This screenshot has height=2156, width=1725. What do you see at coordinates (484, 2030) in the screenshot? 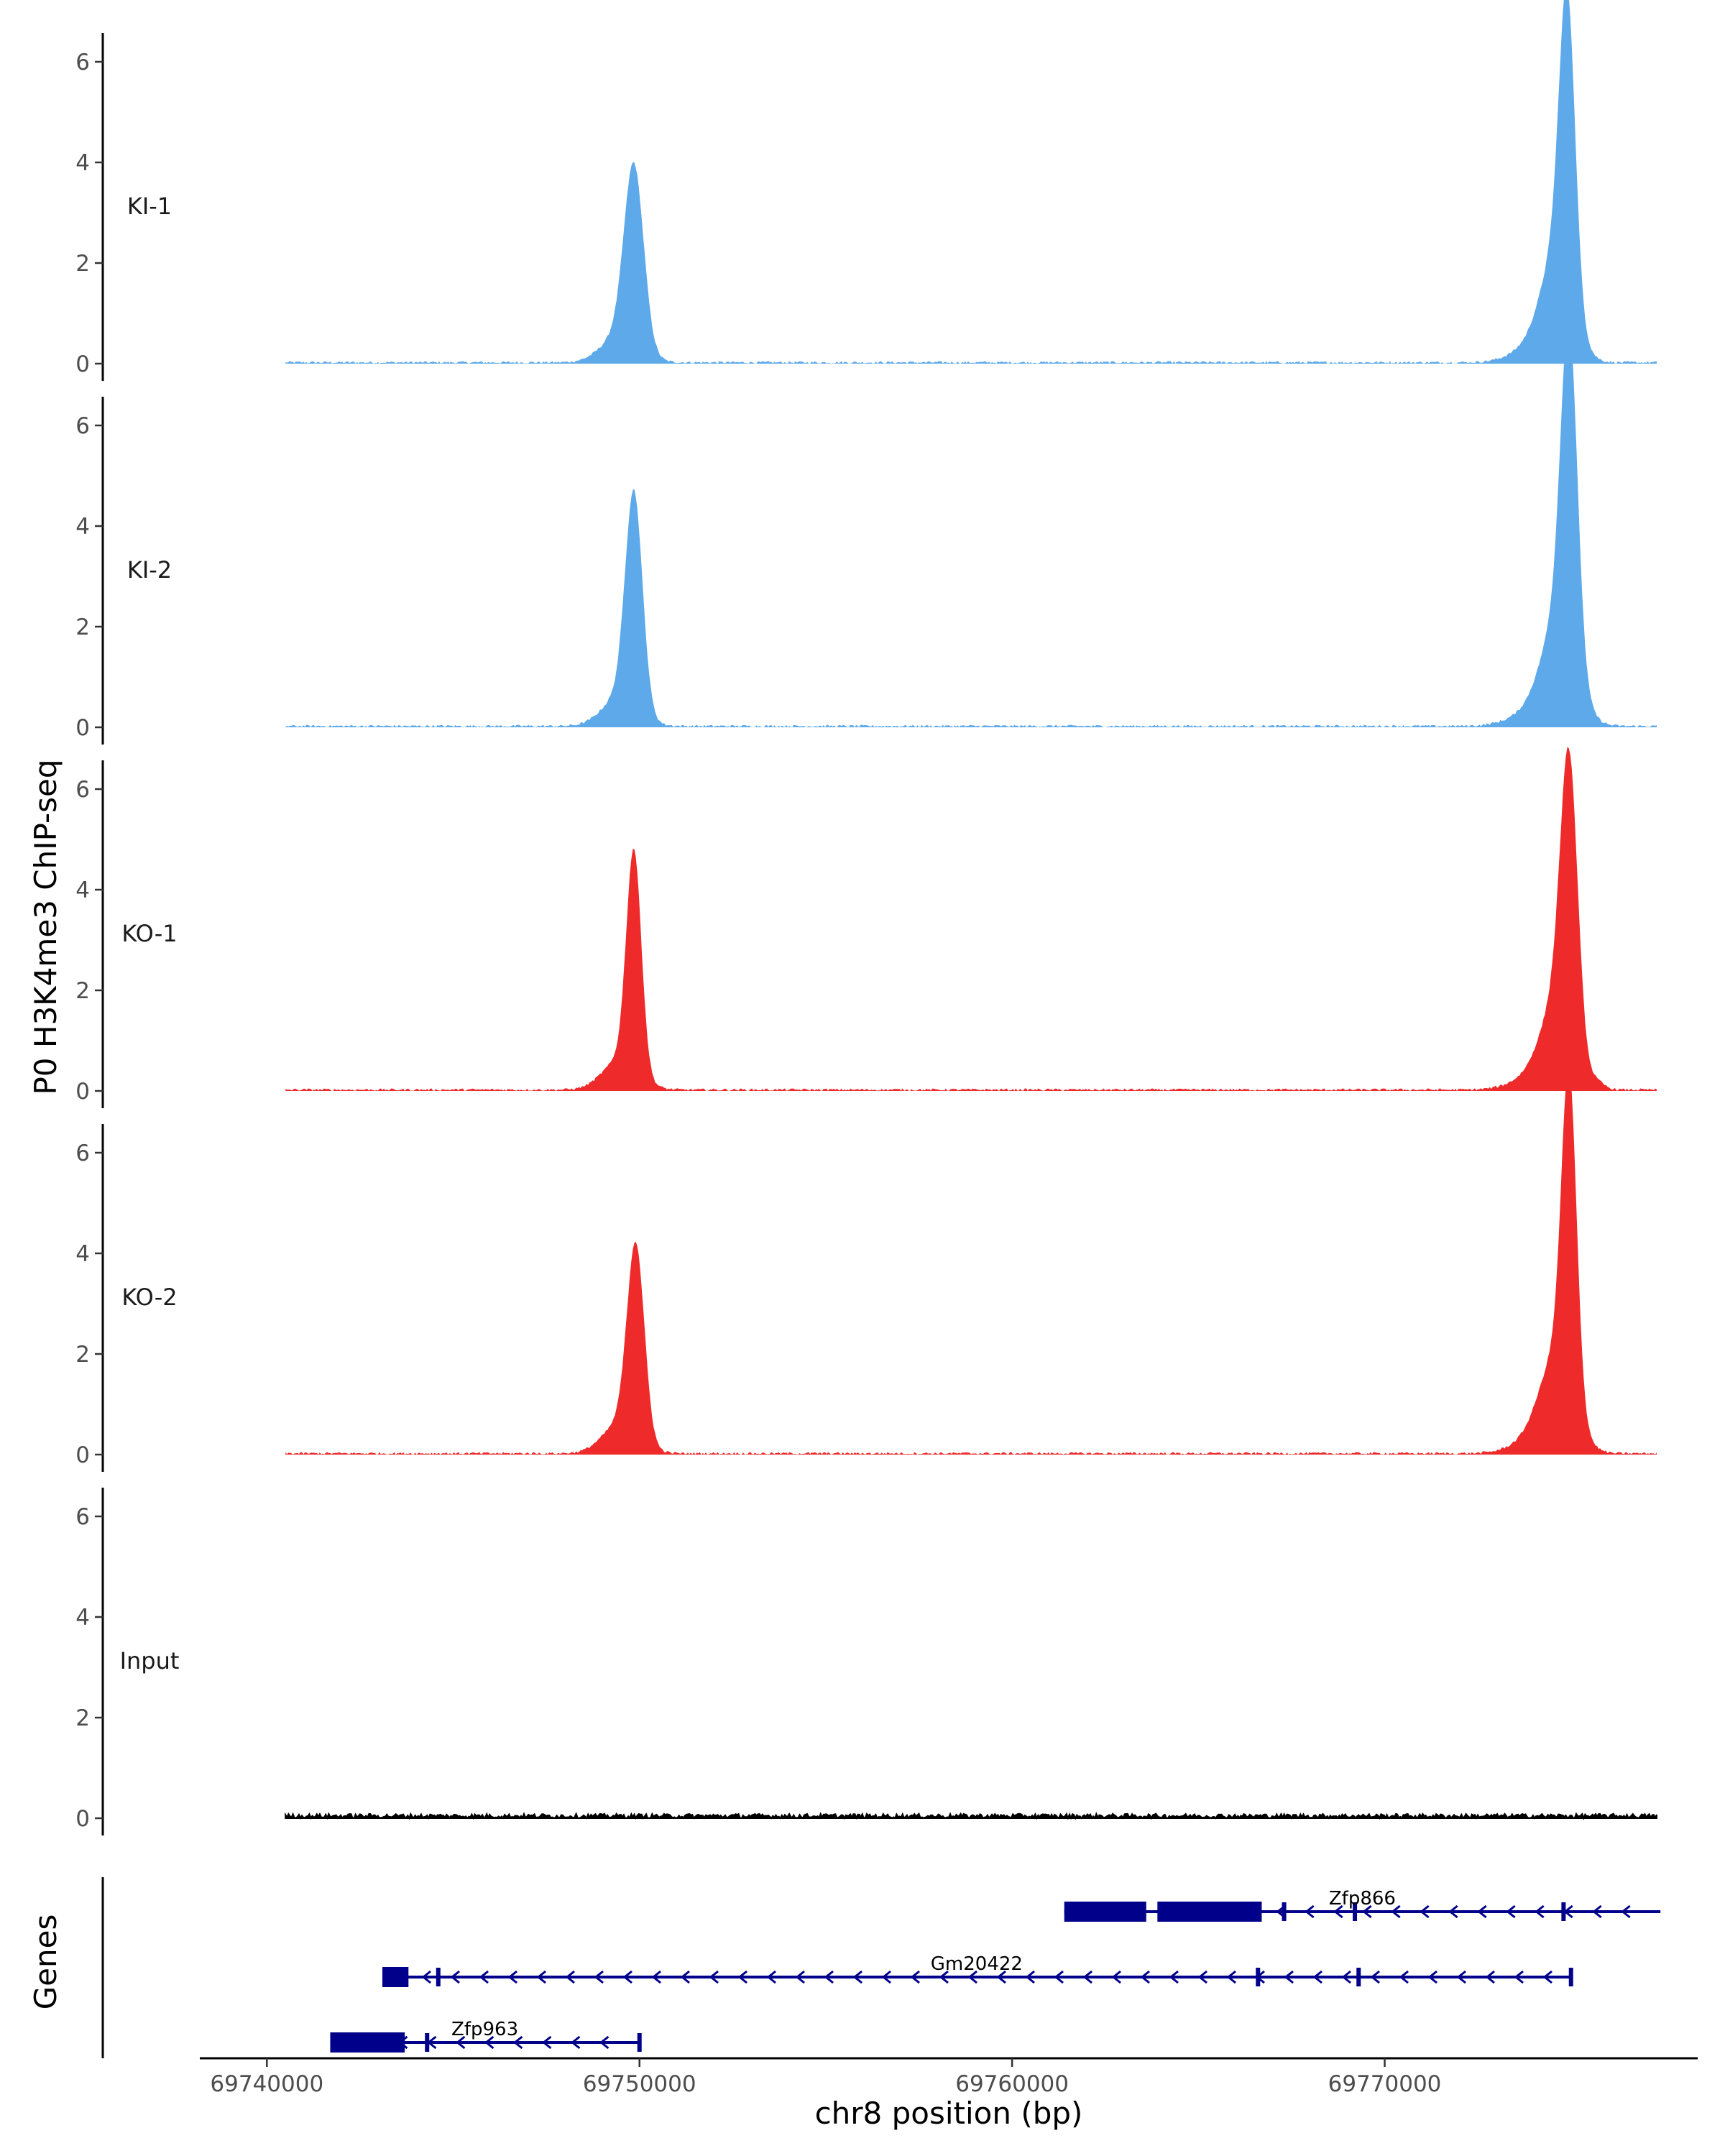
I see `gene-label-zfp963: Zfp963` at bounding box center [484, 2030].